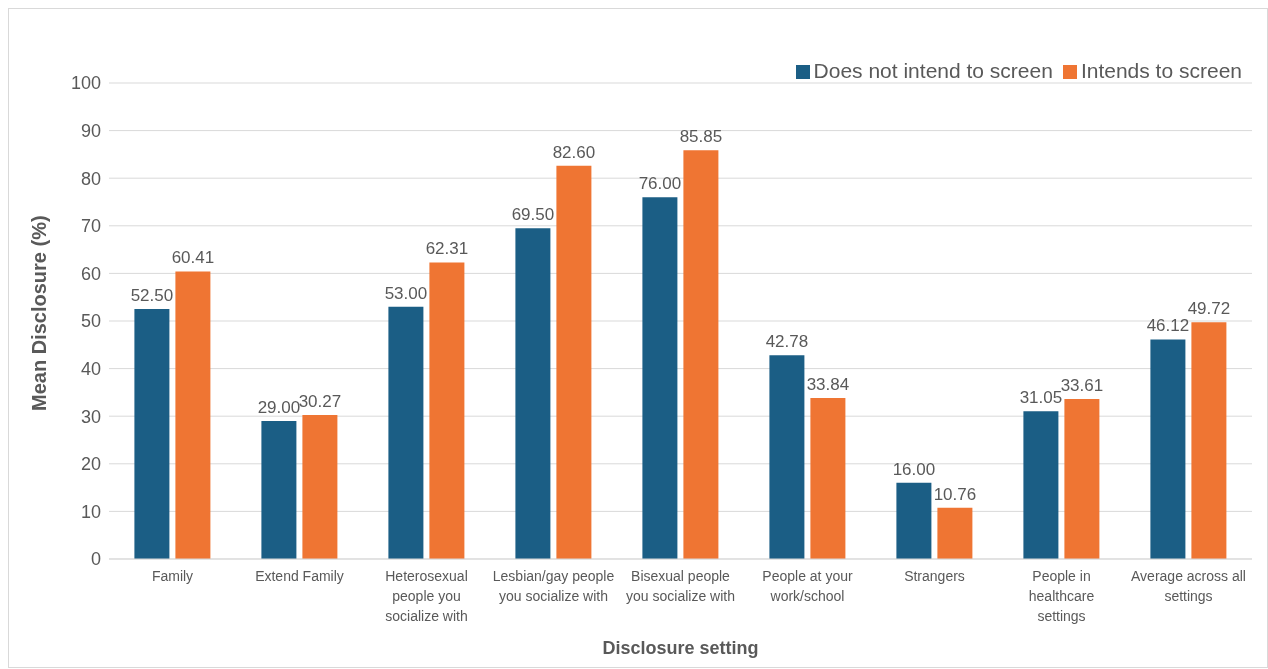 The width and height of the screenshot is (1268, 669). I want to click on data-label: 16.00, so click(914, 469).